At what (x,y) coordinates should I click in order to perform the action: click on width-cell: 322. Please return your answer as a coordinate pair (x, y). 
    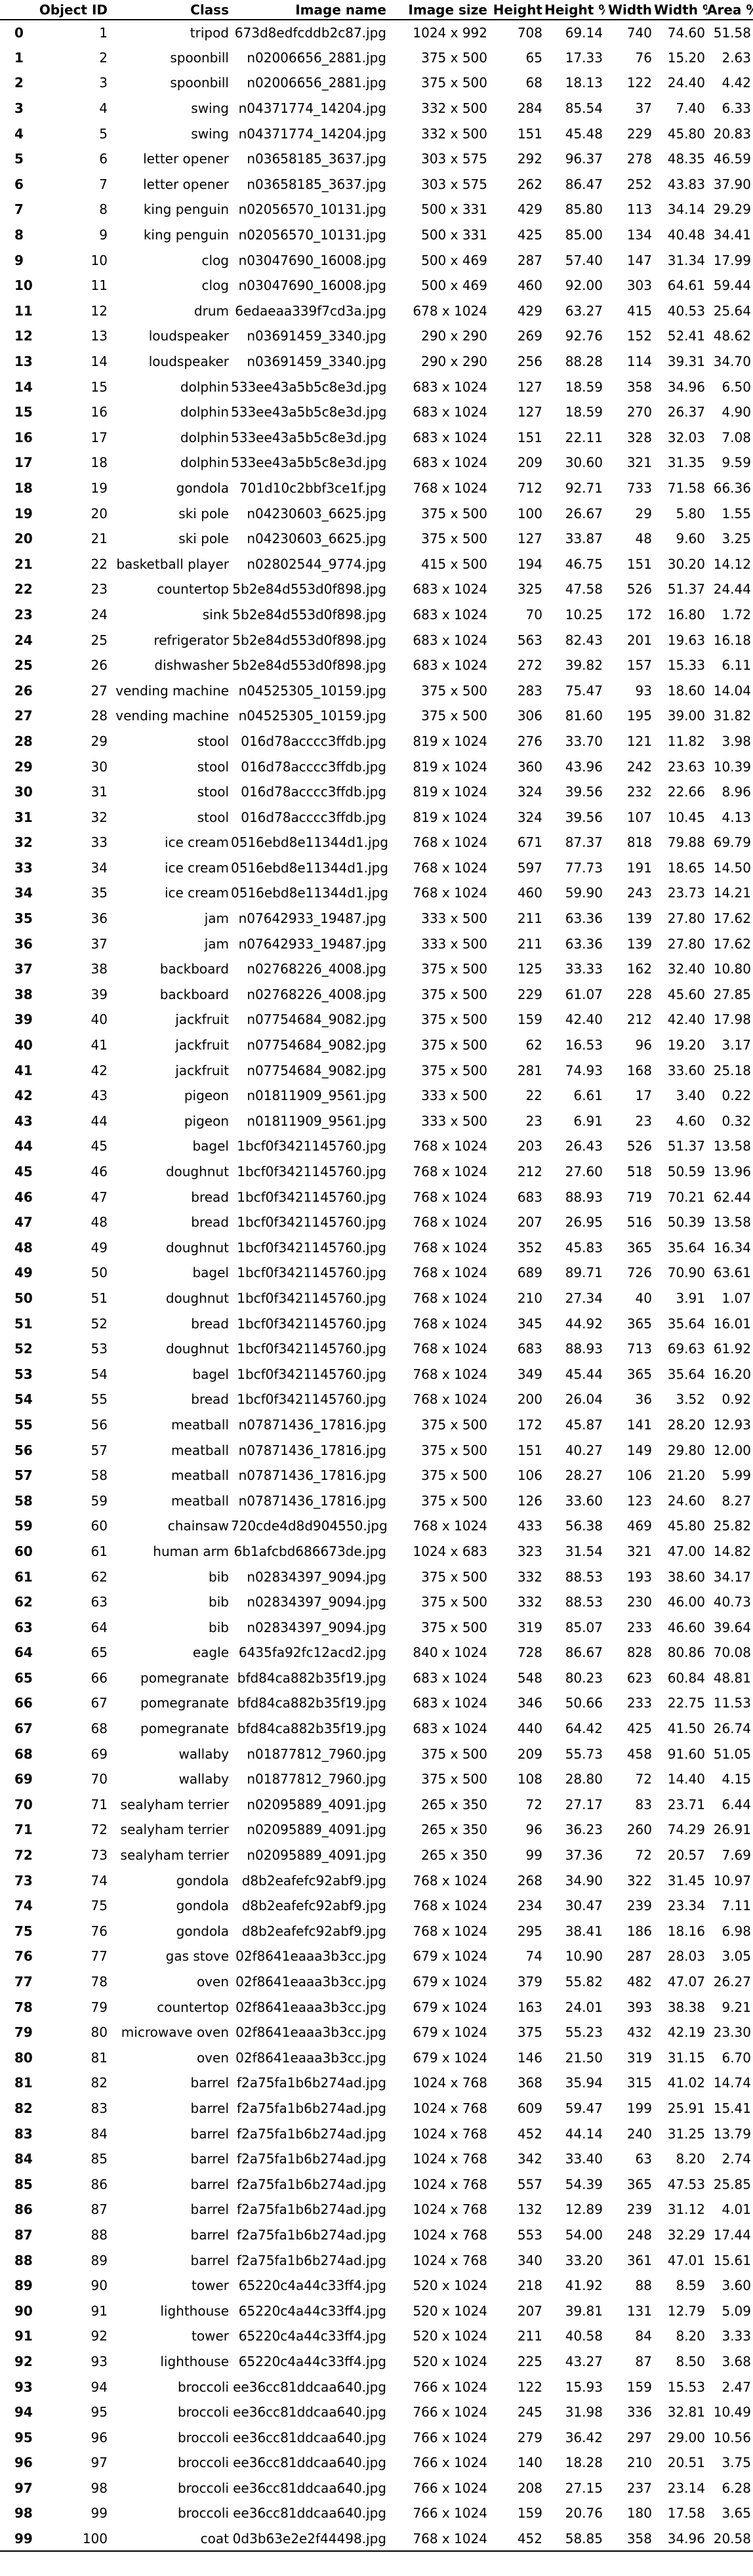
    Looking at the image, I should click on (639, 1880).